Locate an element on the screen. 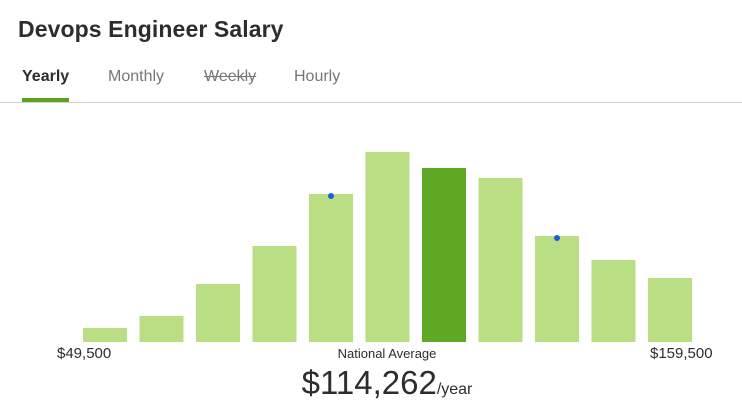  national-average-caption: National Average is located at coordinates (387, 353).